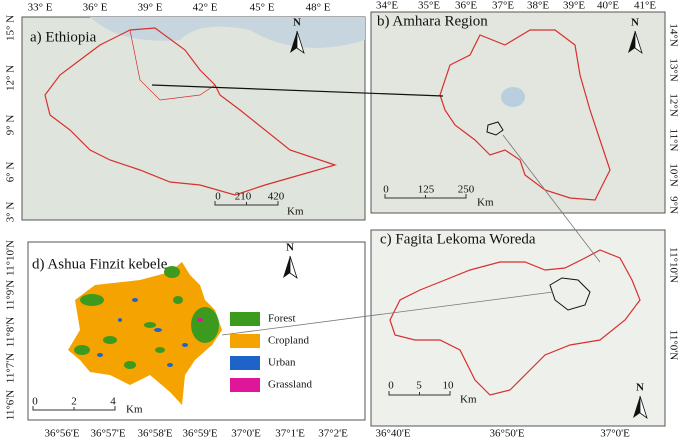 The height and width of the screenshot is (442, 685). What do you see at coordinates (673, 104) in the screenshot?
I see `latitude-label: 12°N` at bounding box center [673, 104].